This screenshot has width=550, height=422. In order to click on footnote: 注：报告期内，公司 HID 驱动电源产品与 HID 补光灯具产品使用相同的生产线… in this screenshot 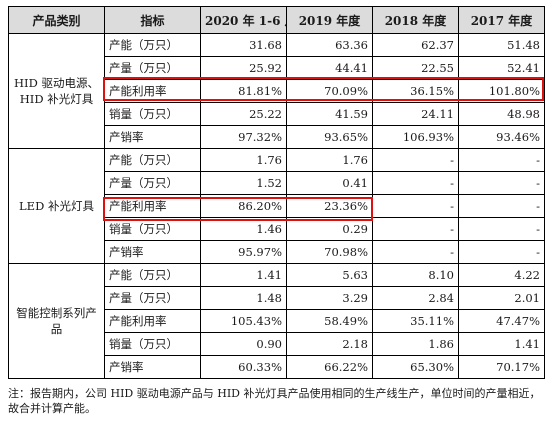, I will do `click(274, 401)`.